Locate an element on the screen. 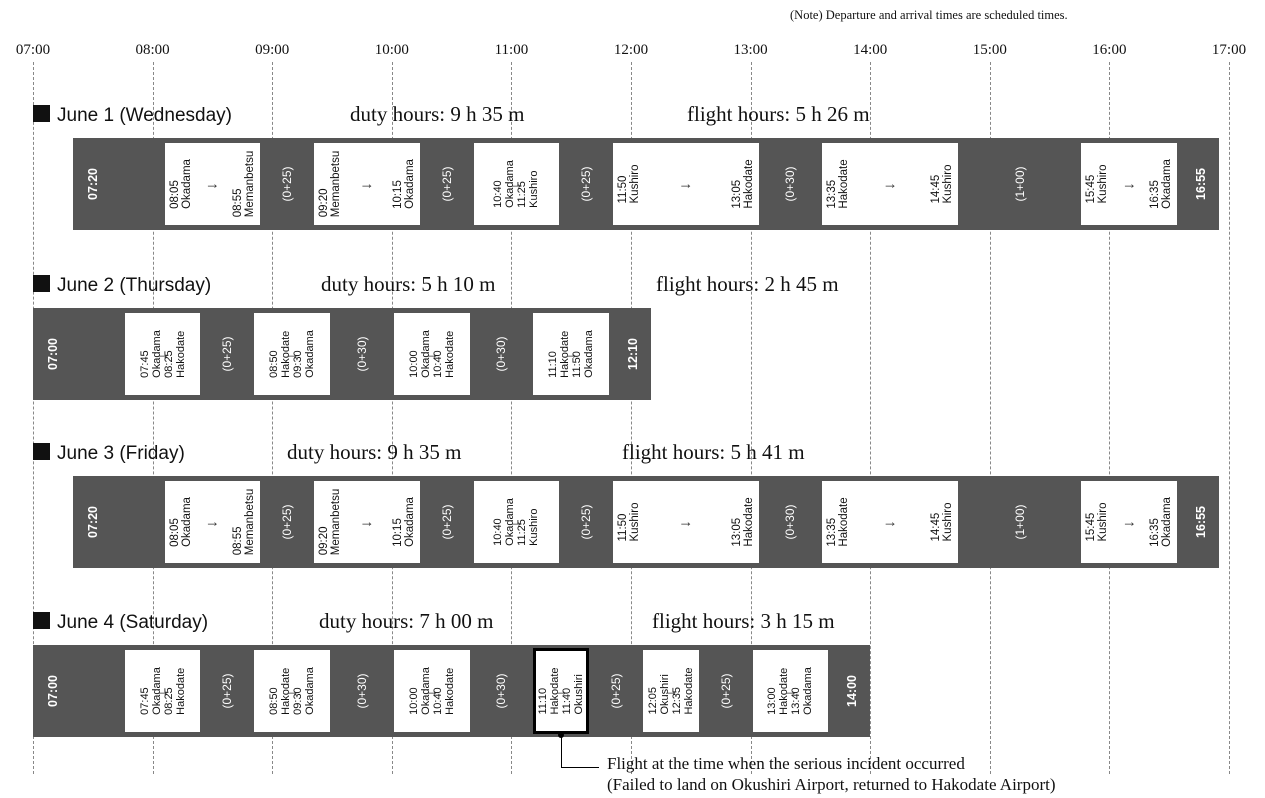 The image size is (1265, 798). time-tick-label: 14:00 is located at coordinates (870, 50).